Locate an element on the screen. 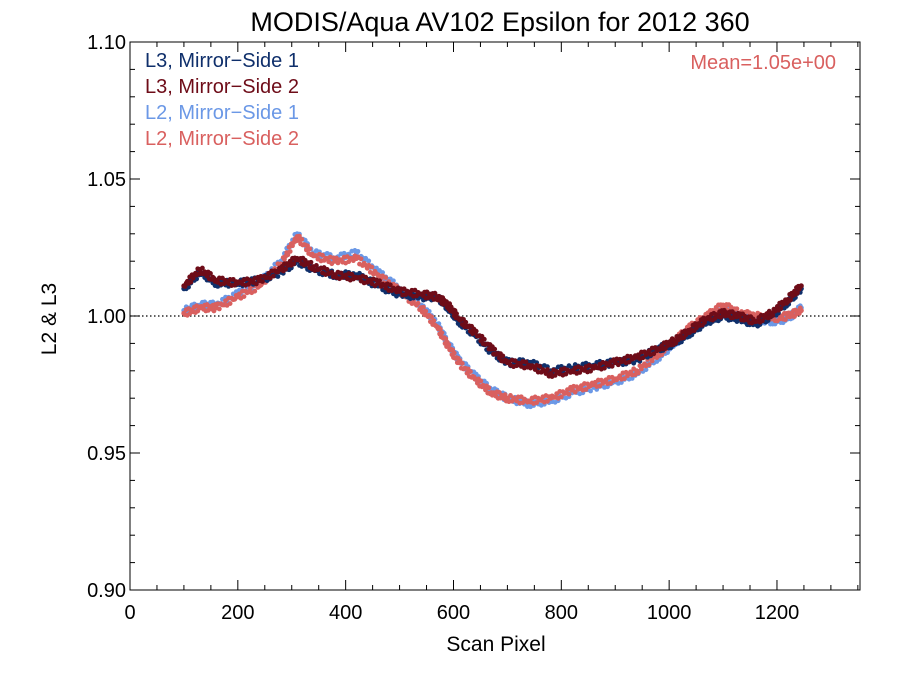 The width and height of the screenshot is (900, 675). x-tick-label: 200 is located at coordinates (237, 613).